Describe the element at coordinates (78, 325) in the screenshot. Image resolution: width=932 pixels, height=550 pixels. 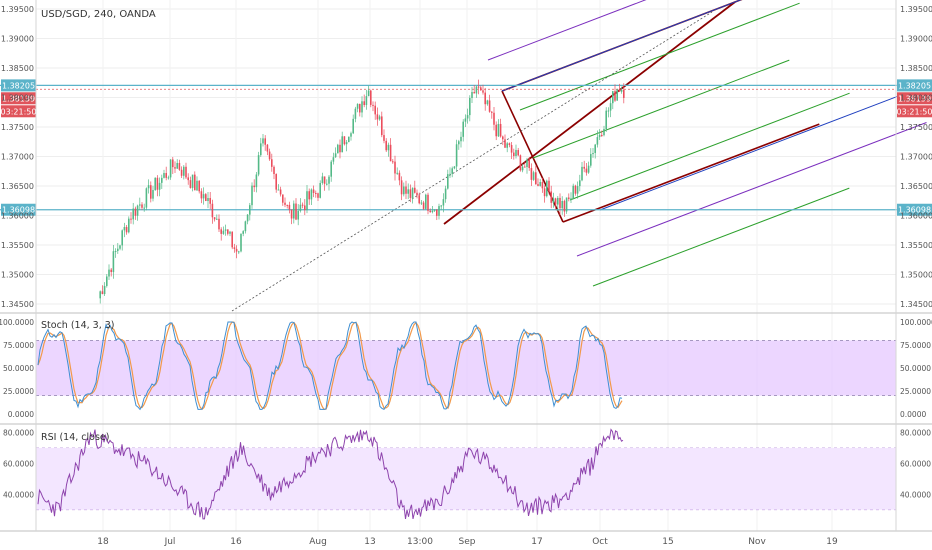
I see `stoch-label: Stoch (14, 3, 3)` at that location.